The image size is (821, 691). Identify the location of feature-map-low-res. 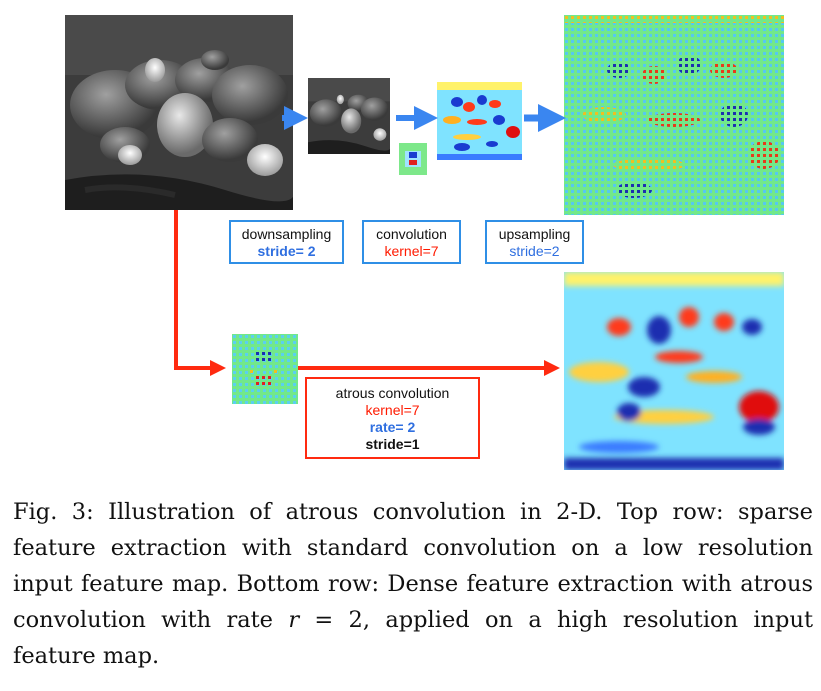
(479, 121).